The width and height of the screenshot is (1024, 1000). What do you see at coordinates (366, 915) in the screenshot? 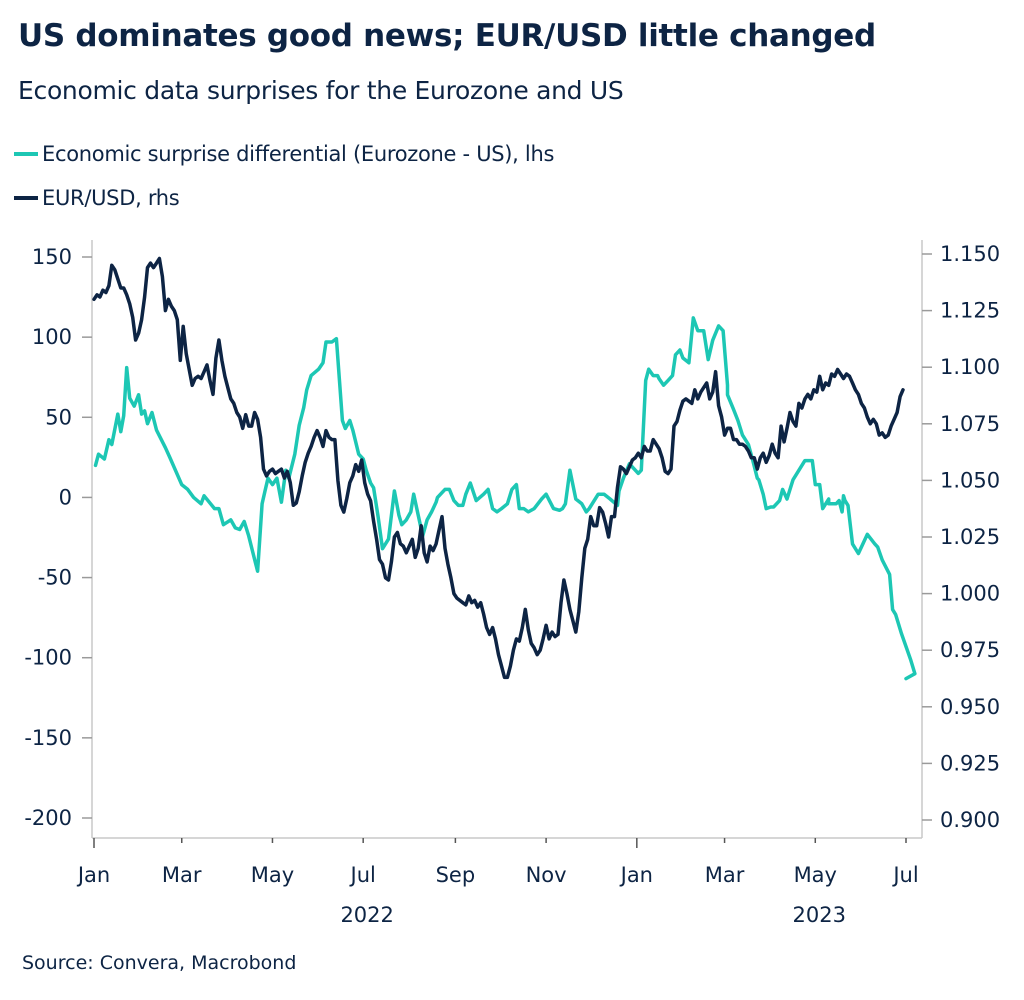
I see `x-axis-year-label: 2022` at bounding box center [366, 915].